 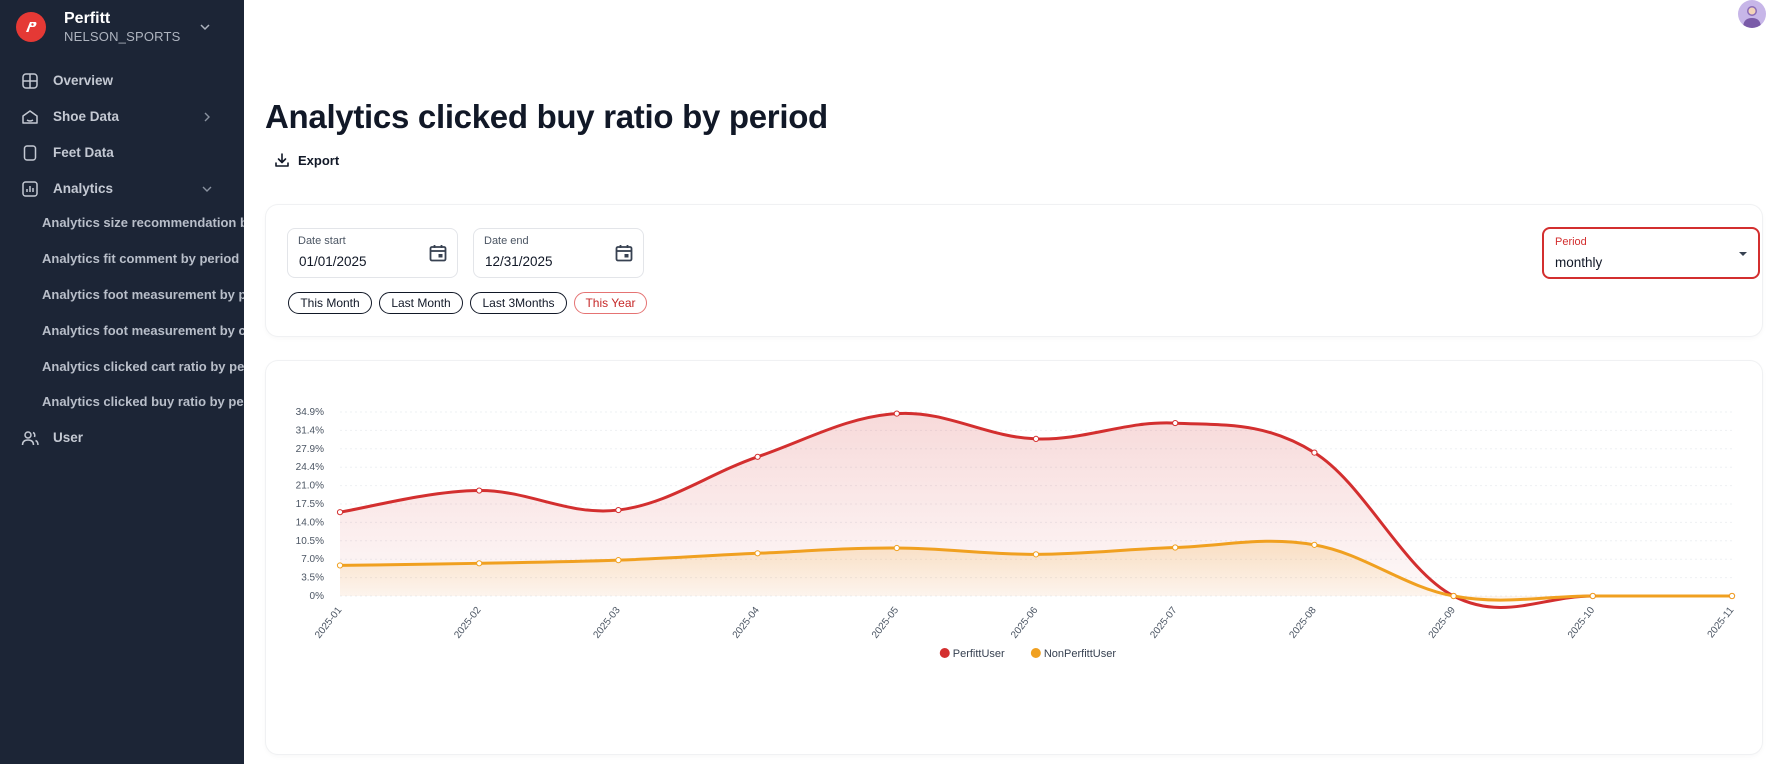 I want to click on x-tick-label: 2025-11, so click(x=1721, y=622).